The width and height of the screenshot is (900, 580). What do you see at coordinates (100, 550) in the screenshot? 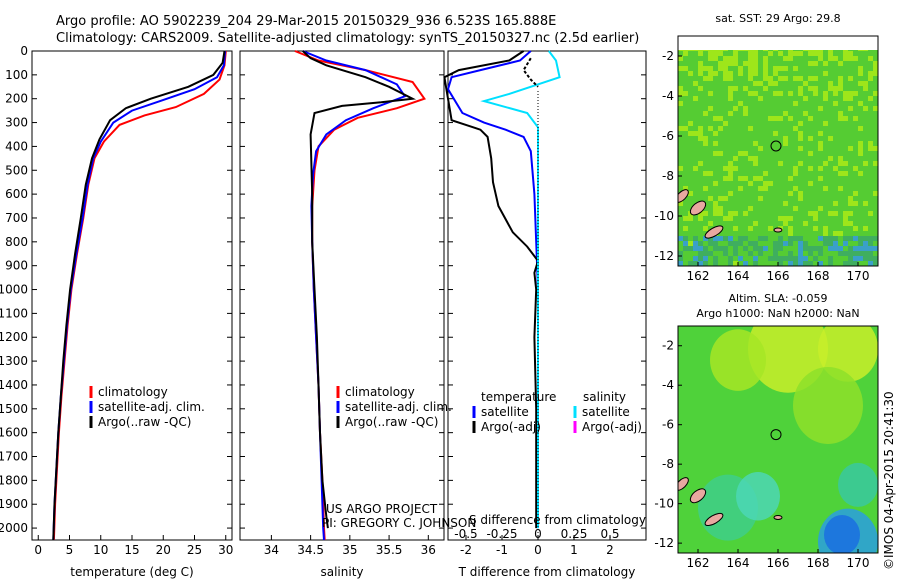
I see `temperature-xtick-label: 10` at bounding box center [100, 550].